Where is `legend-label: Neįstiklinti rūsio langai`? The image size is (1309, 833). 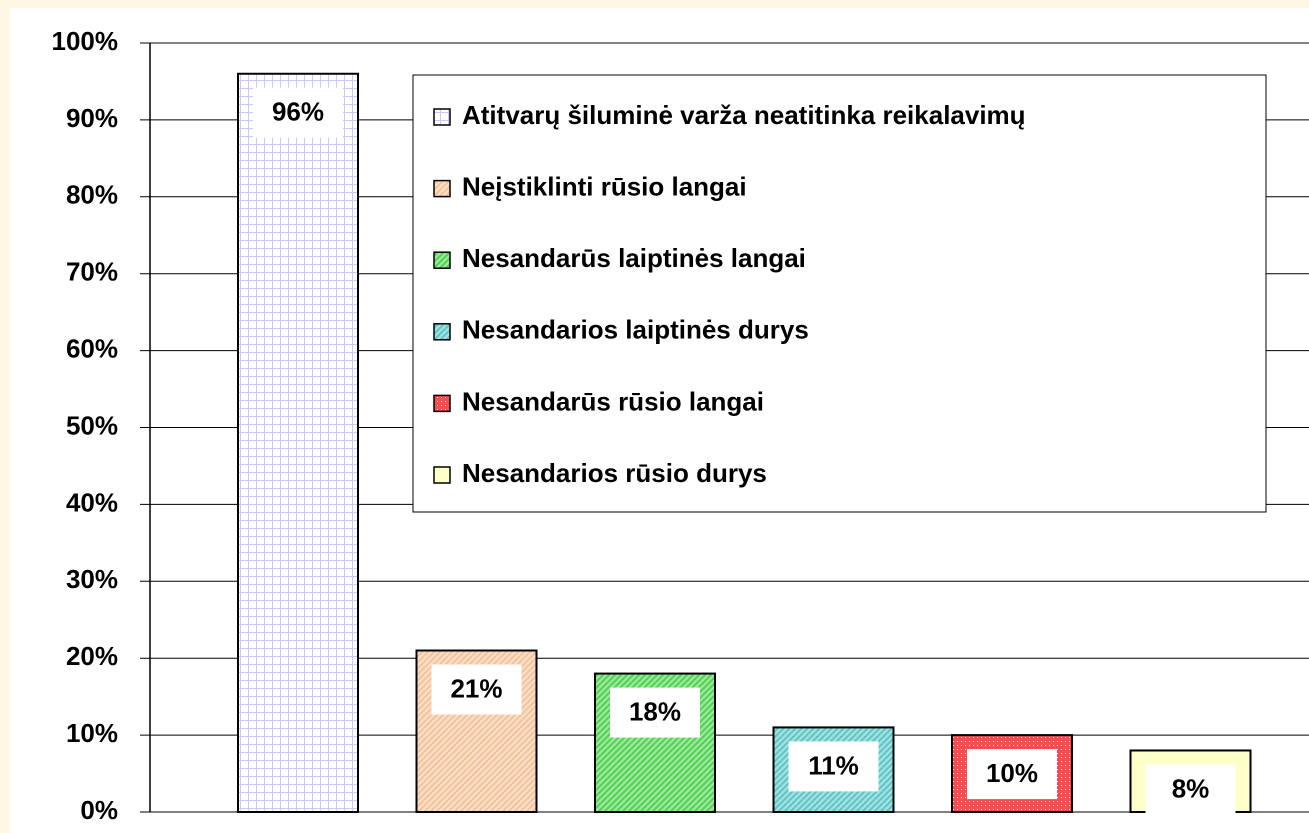
legend-label: Neįstiklinti rūsio langai is located at coordinates (604, 186).